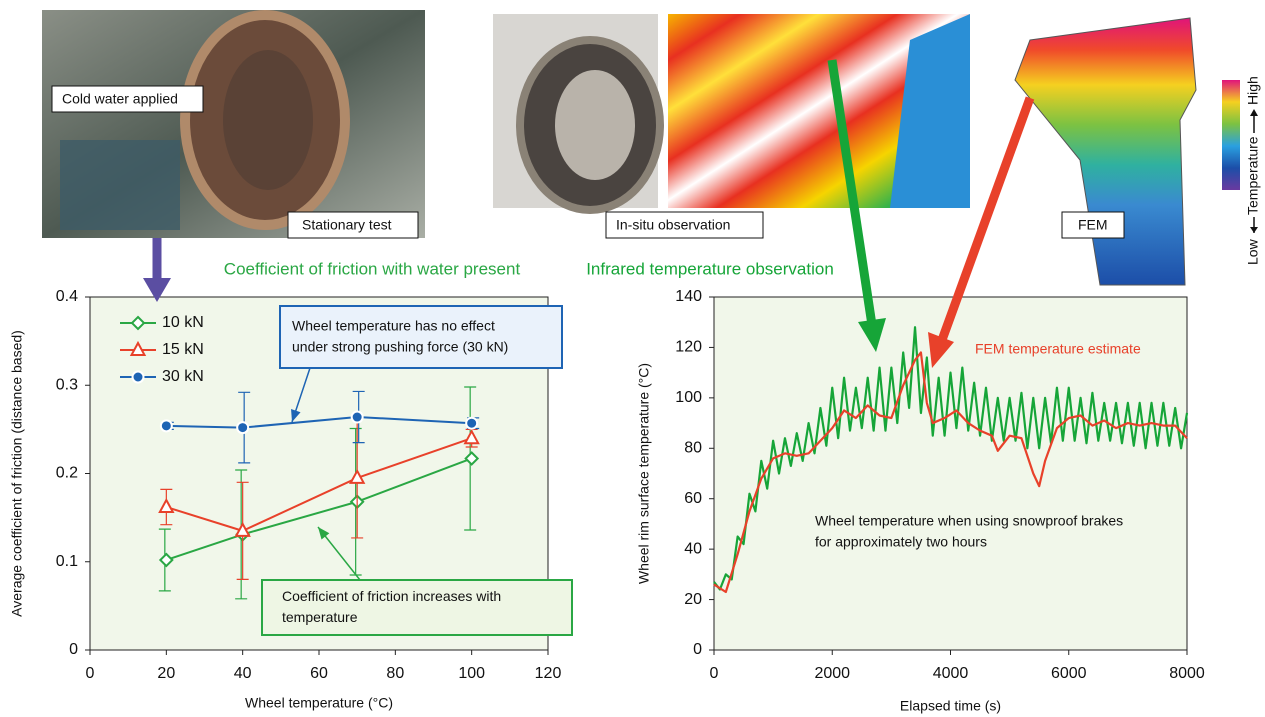  Describe the element at coordinates (1253, 251) in the screenshot. I see `scale-low: Low` at that location.